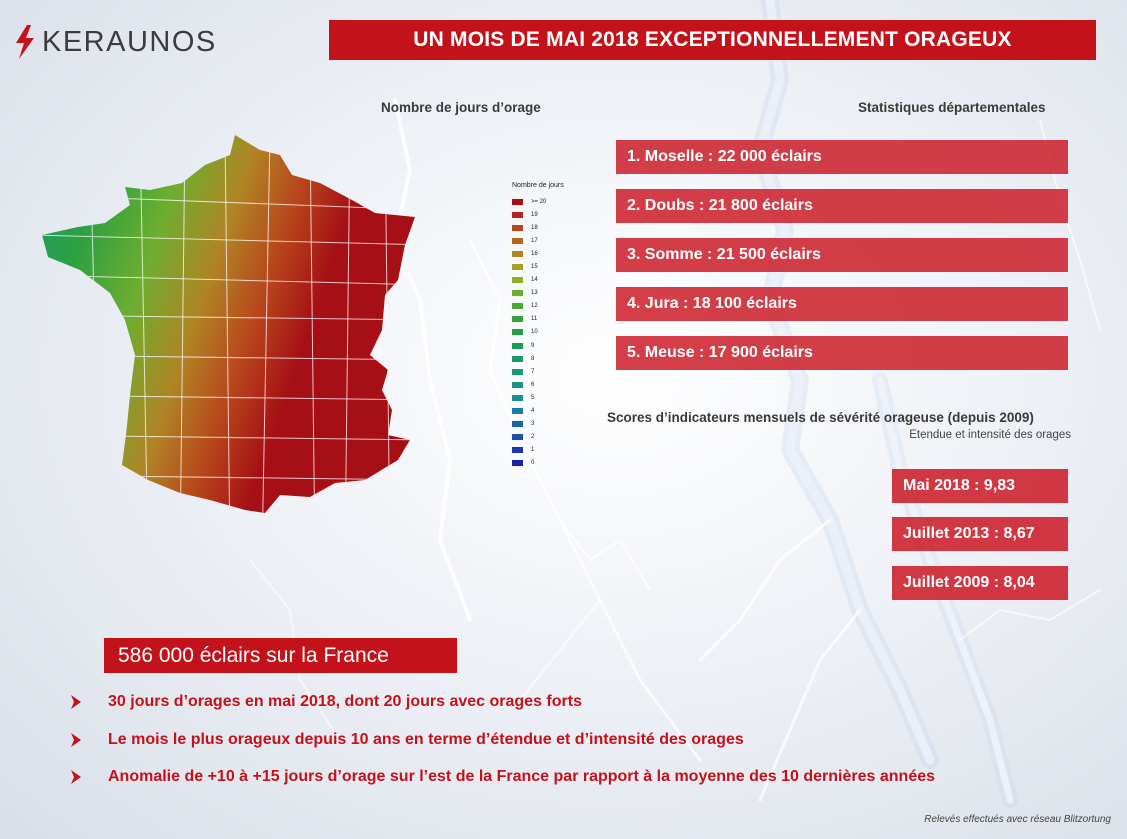 The image size is (1127, 839). Describe the element at coordinates (534, 240) in the screenshot. I see `legend-label: 17` at that location.